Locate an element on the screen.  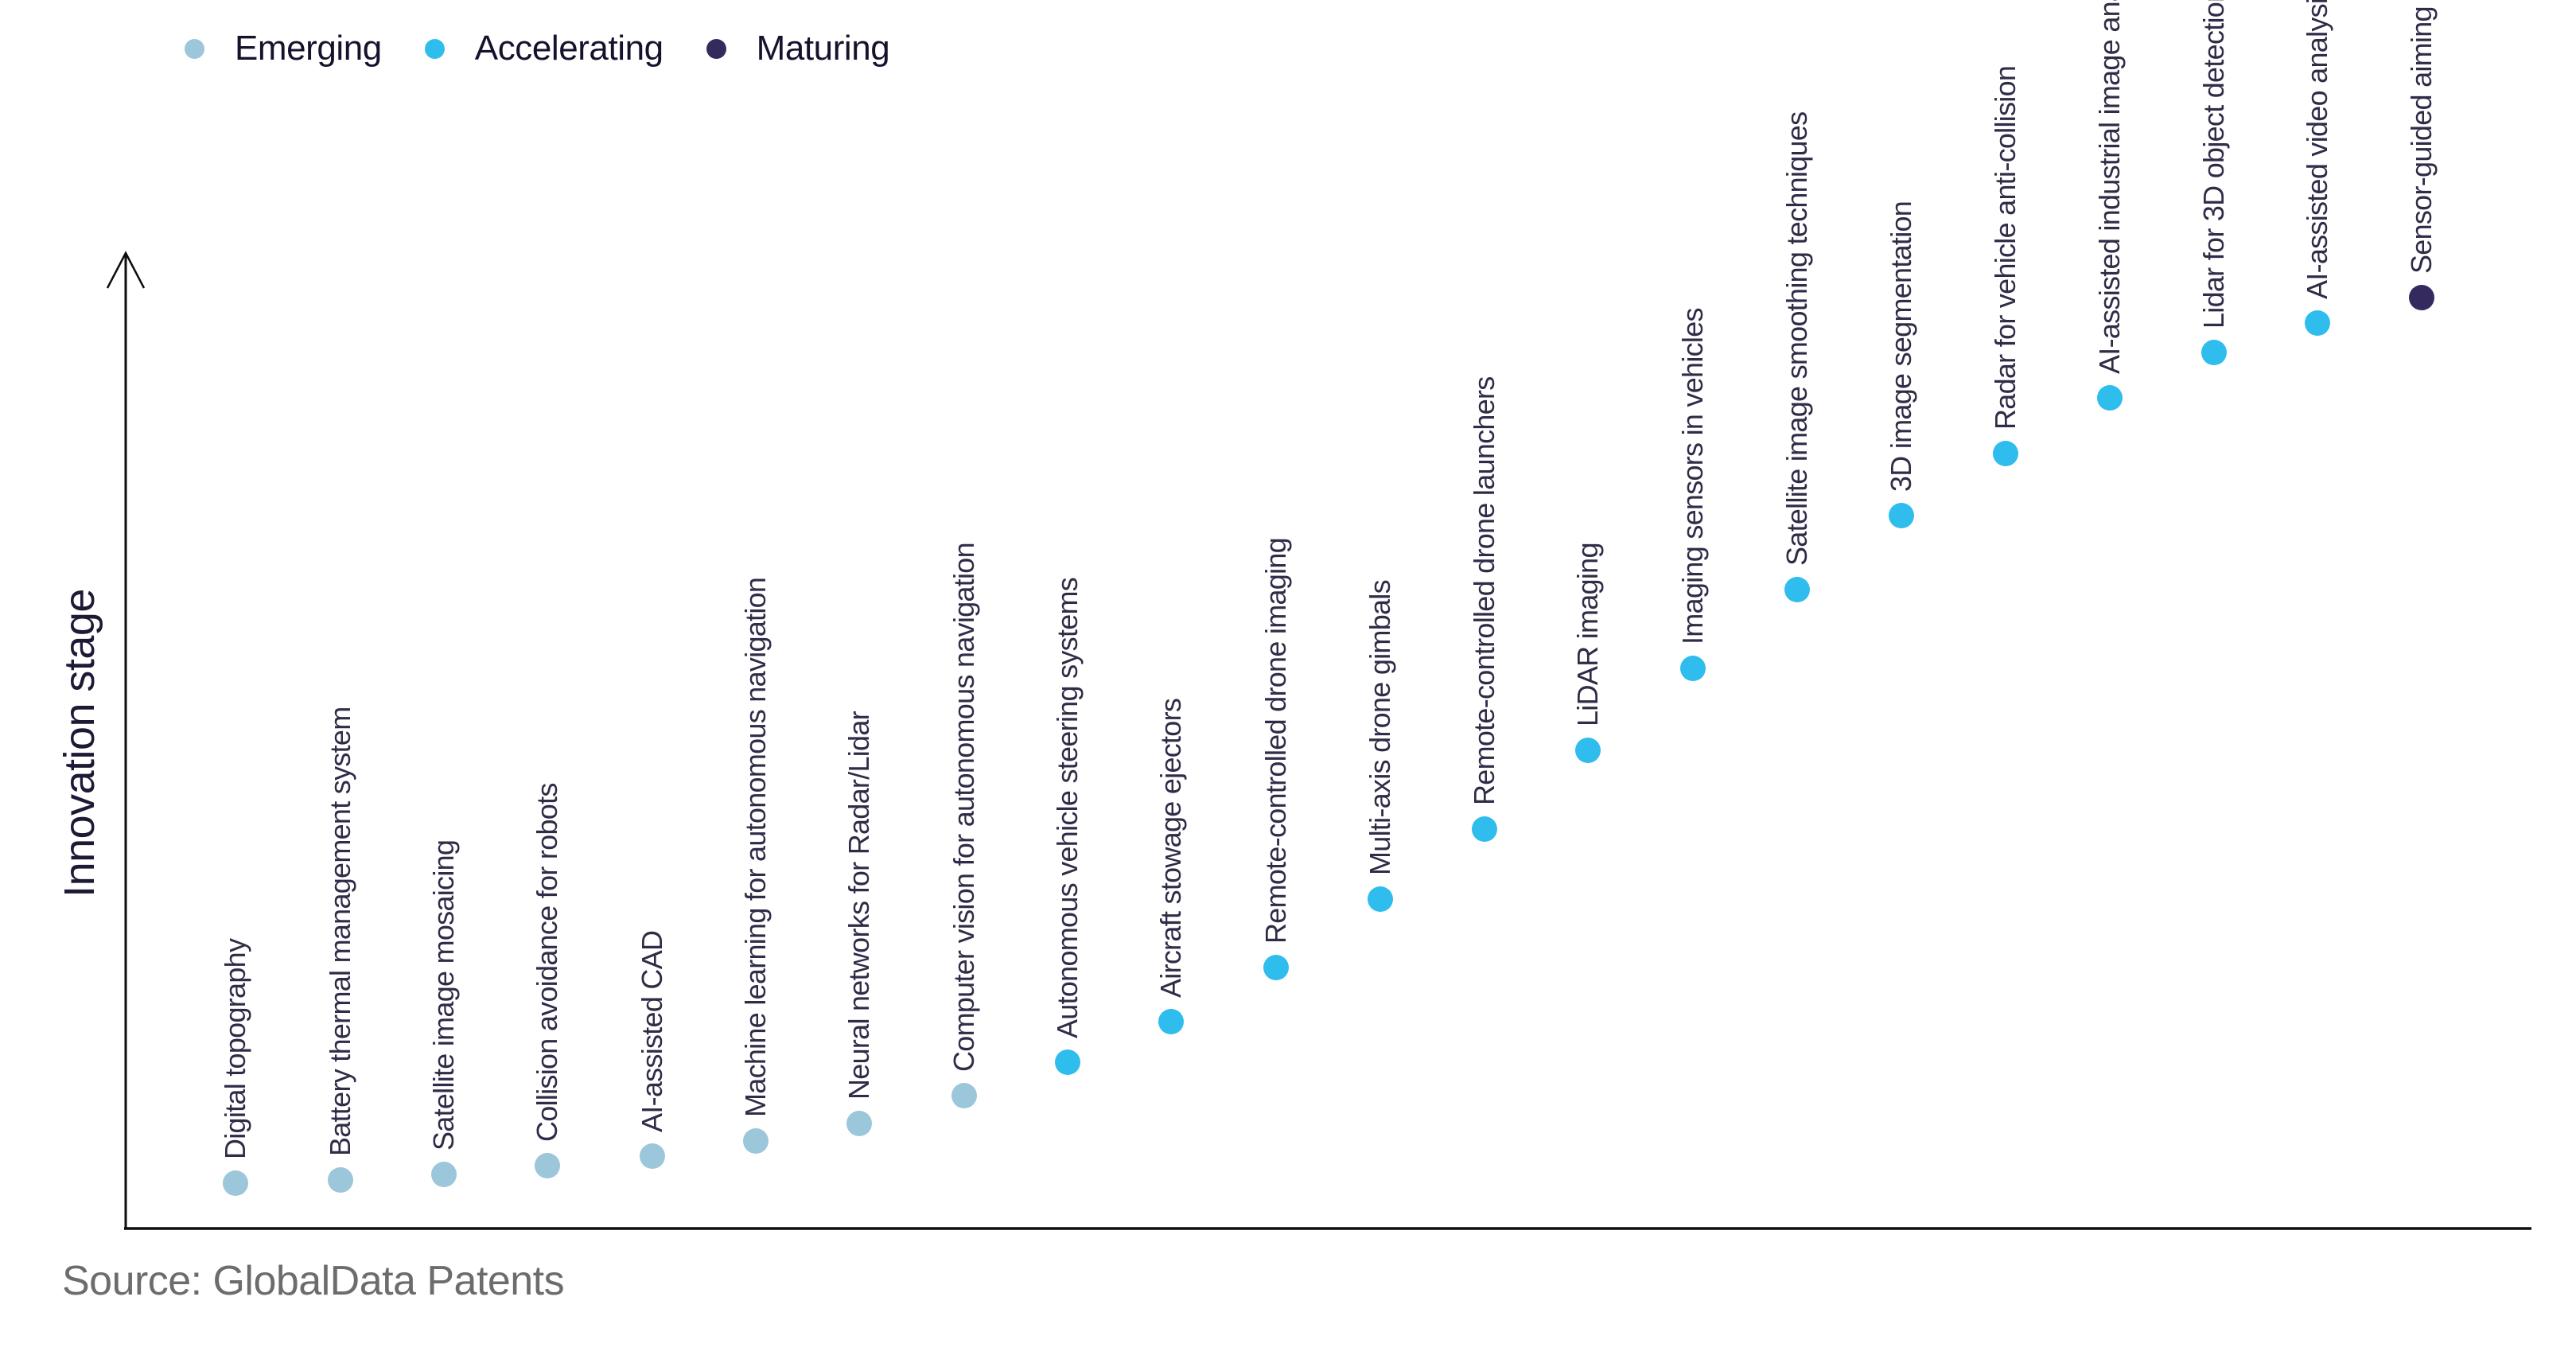
data-point-label: AI-assisted industrial image analysis is located at coordinates (2110, 187).